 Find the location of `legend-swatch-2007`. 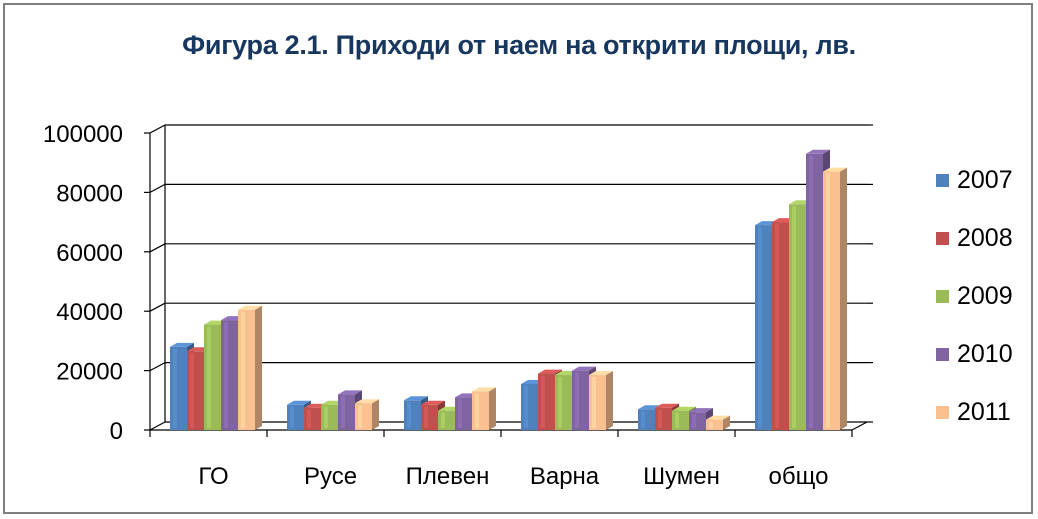

legend-swatch-2007 is located at coordinates (942, 180).